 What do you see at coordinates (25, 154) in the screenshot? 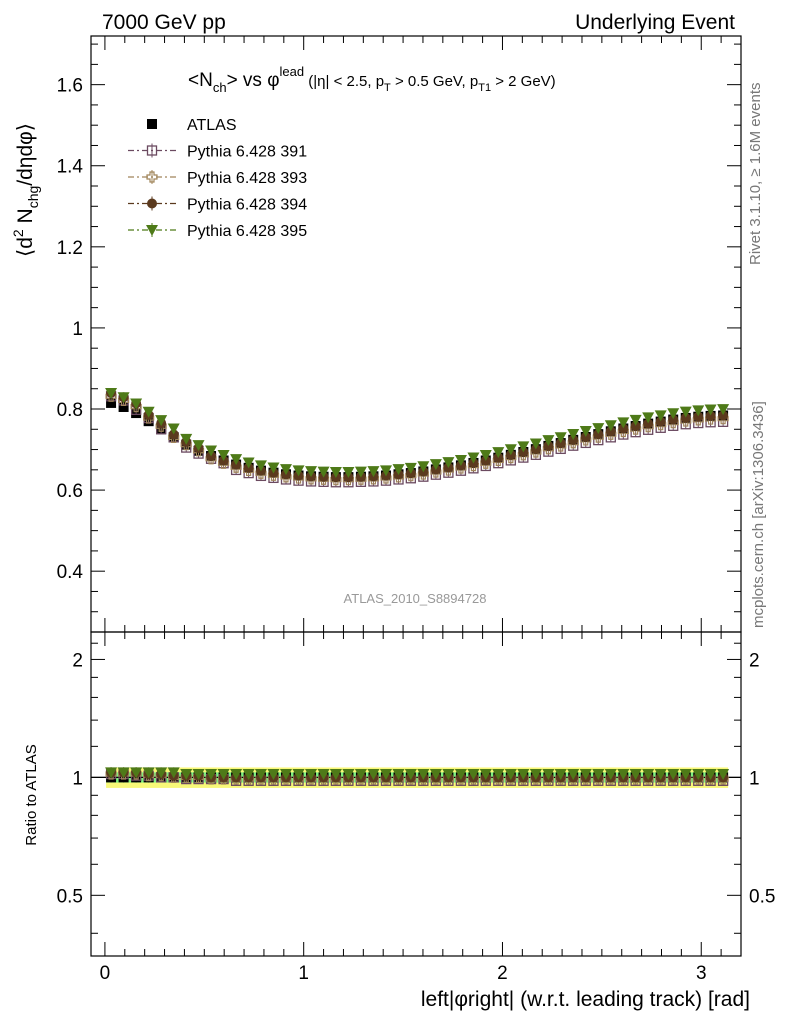
I see `ylabel-part-c: /dηdφ⟩` at bounding box center [25, 154].